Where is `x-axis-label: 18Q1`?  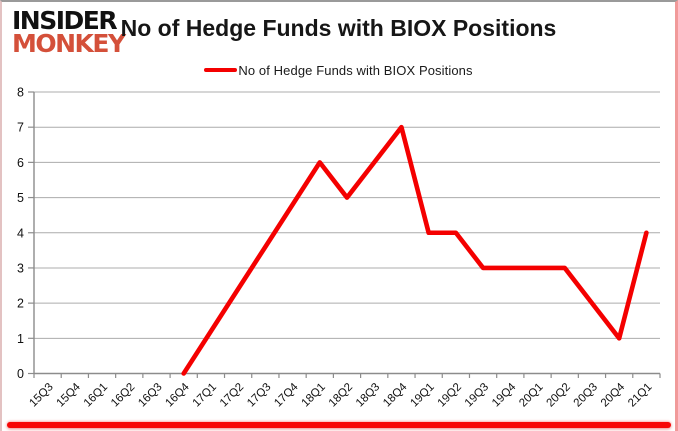 x-axis-label: 18Q1 is located at coordinates (314, 395).